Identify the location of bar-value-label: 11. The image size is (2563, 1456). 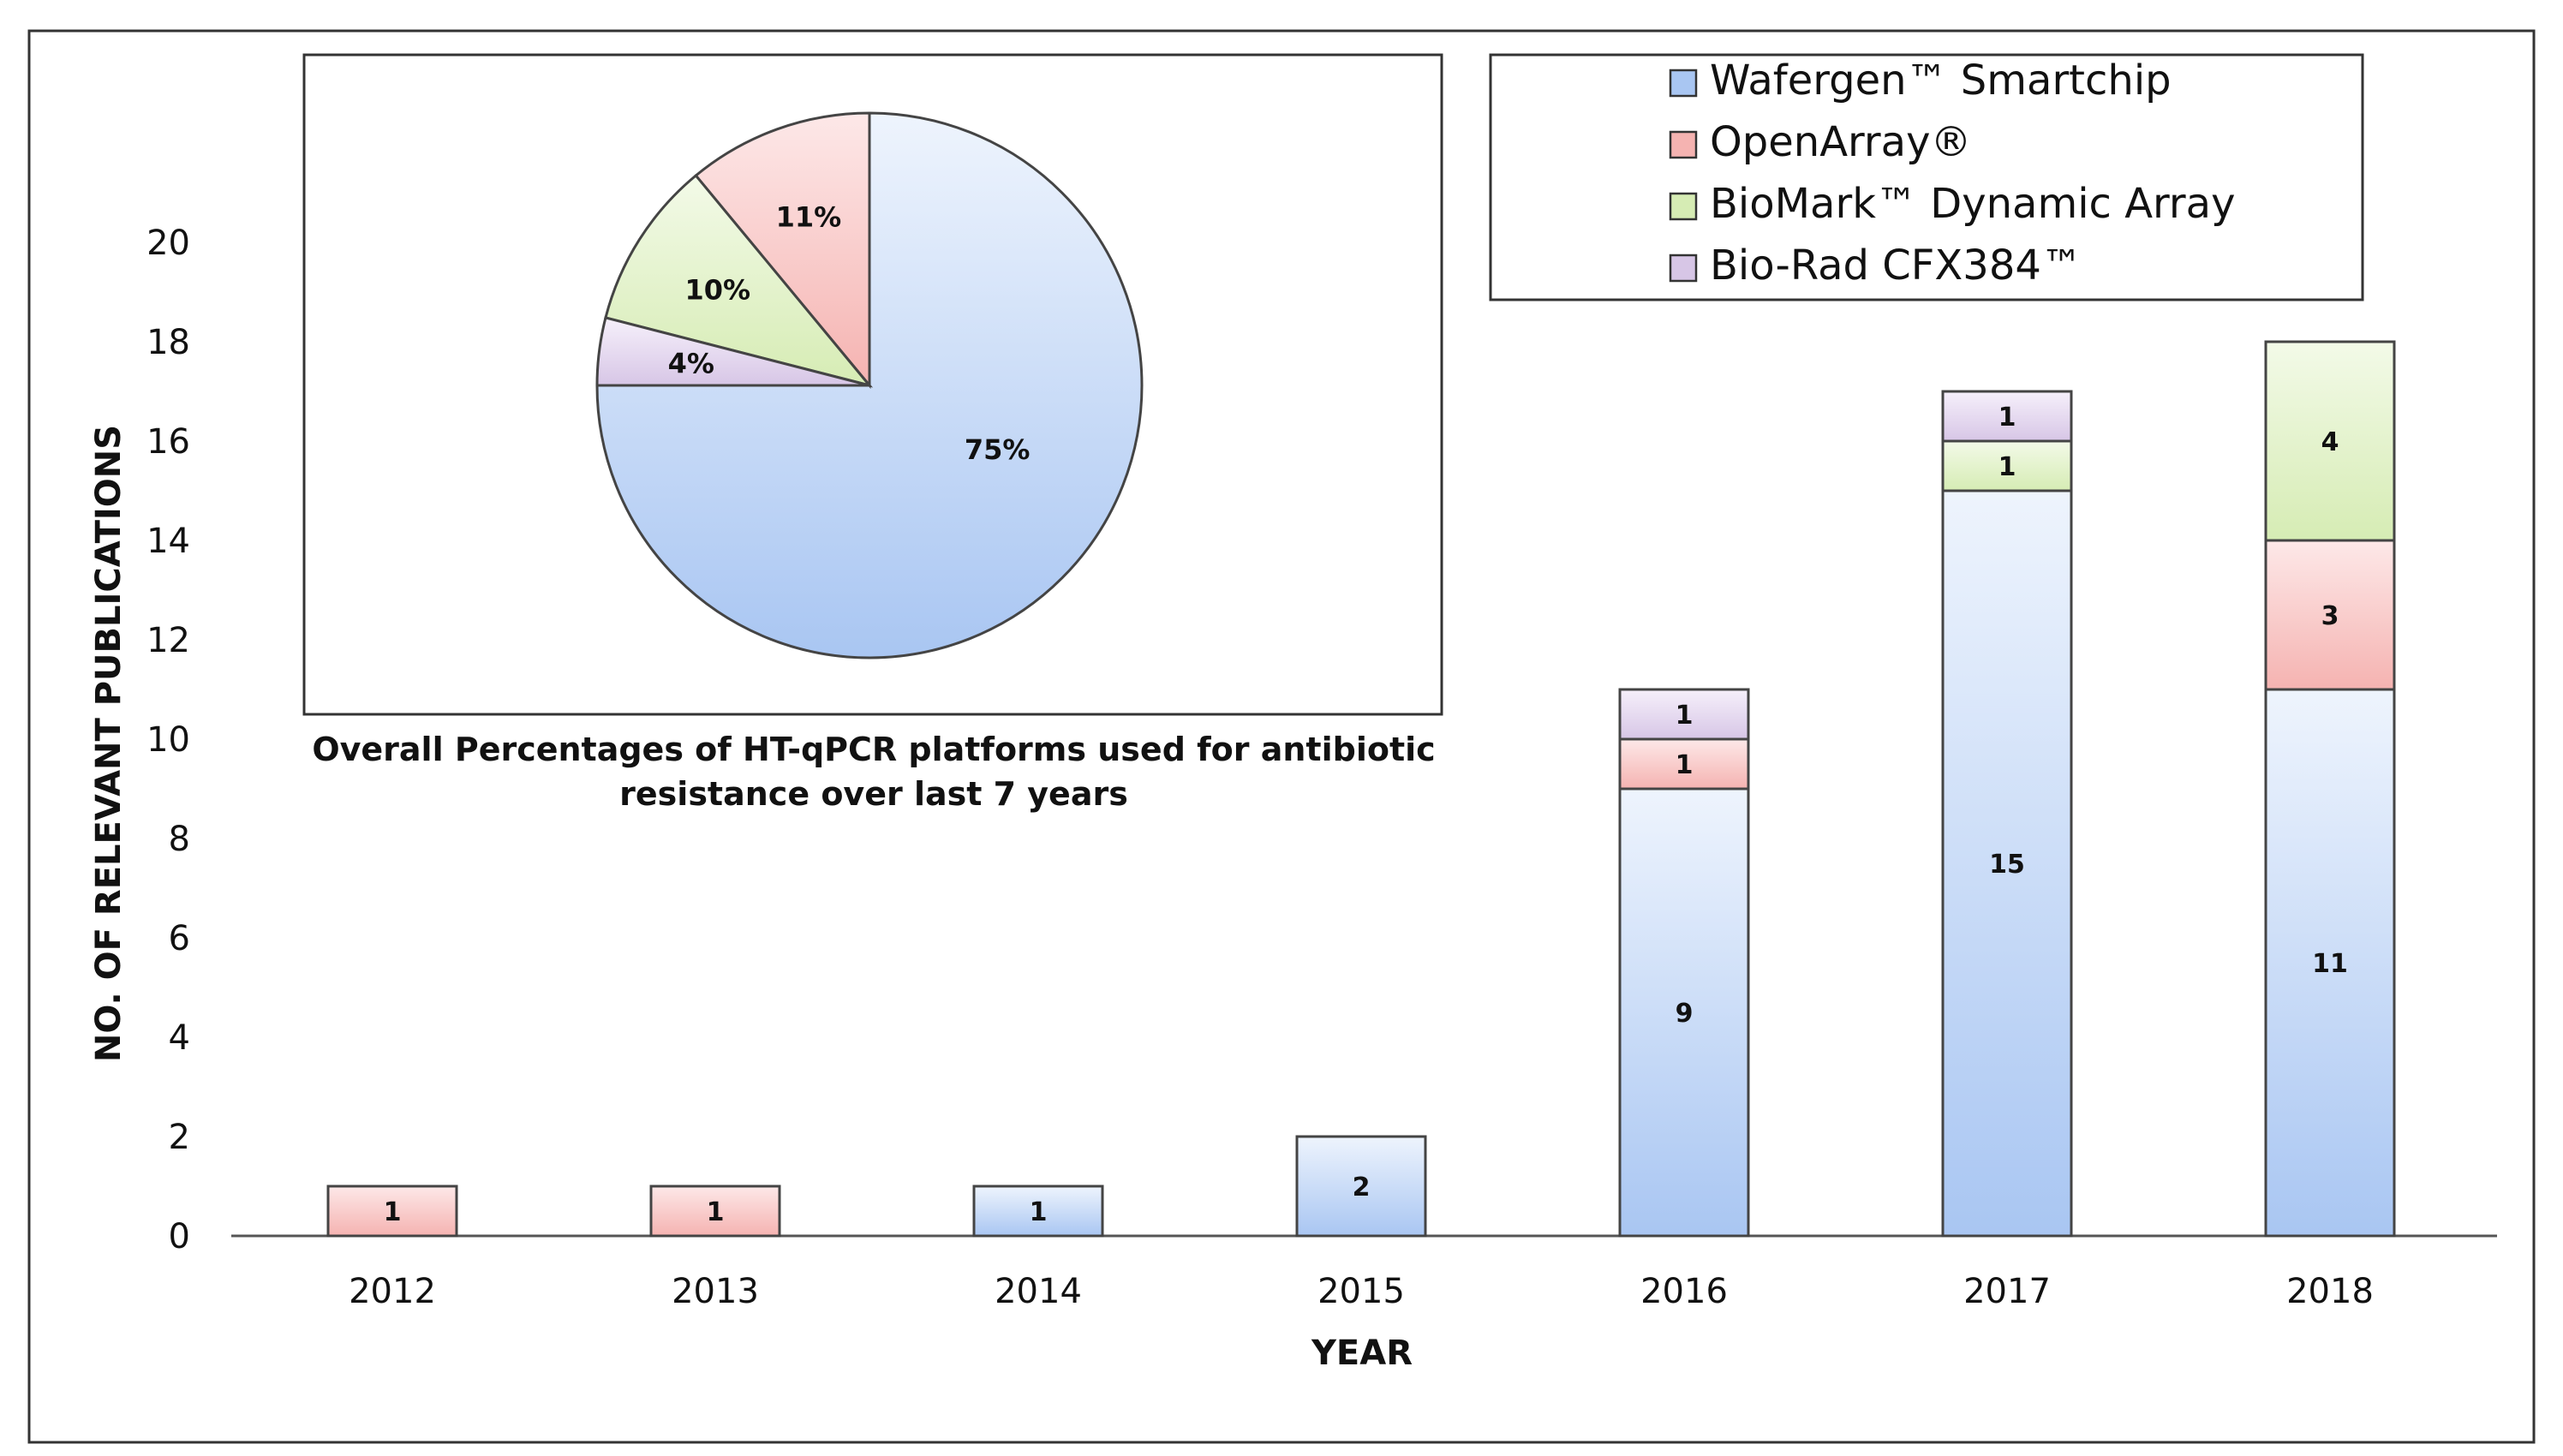
(2330, 964).